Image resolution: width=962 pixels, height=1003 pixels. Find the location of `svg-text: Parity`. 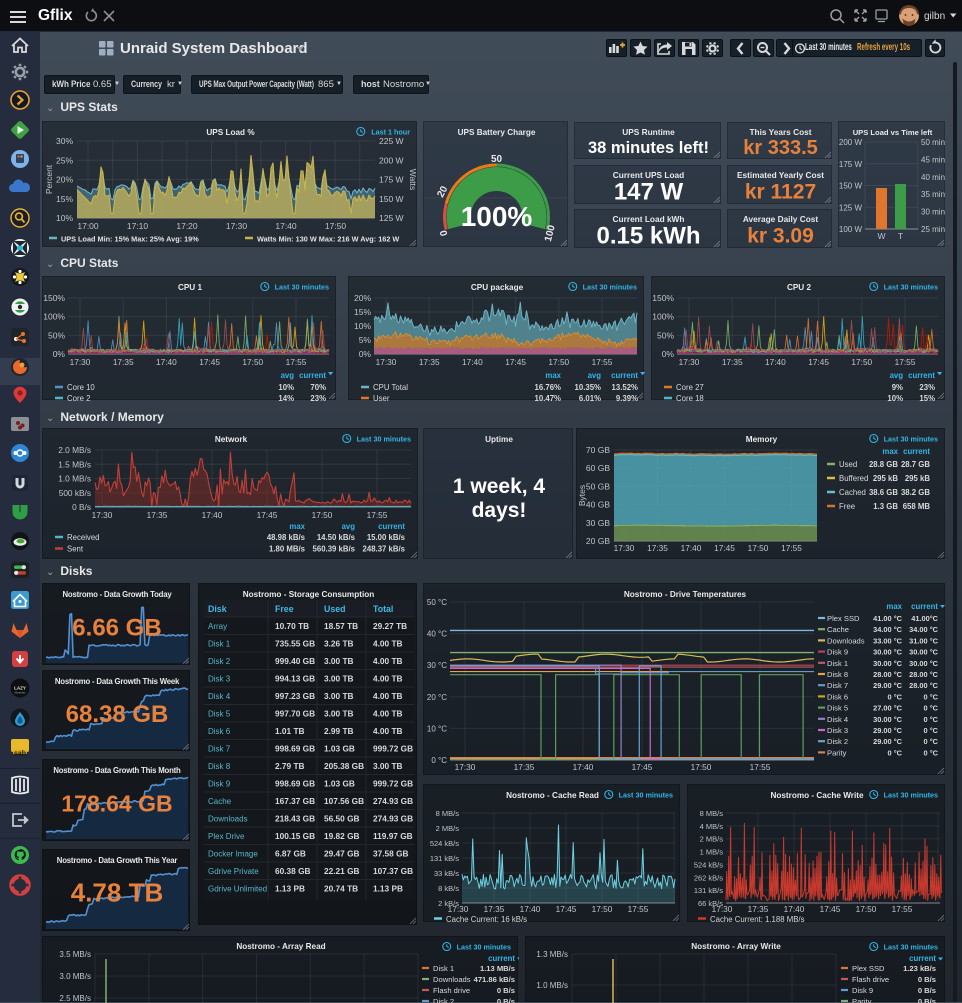

svg-text: Parity is located at coordinates (837, 752).